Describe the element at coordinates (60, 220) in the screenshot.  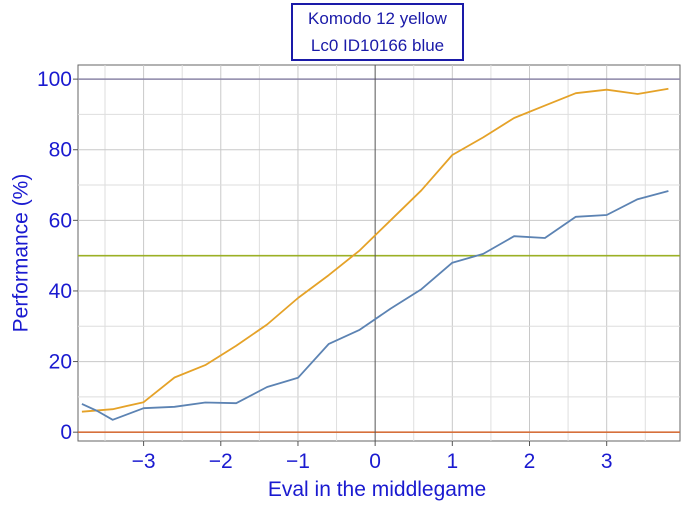
I see `y-tick-label: 60` at that location.